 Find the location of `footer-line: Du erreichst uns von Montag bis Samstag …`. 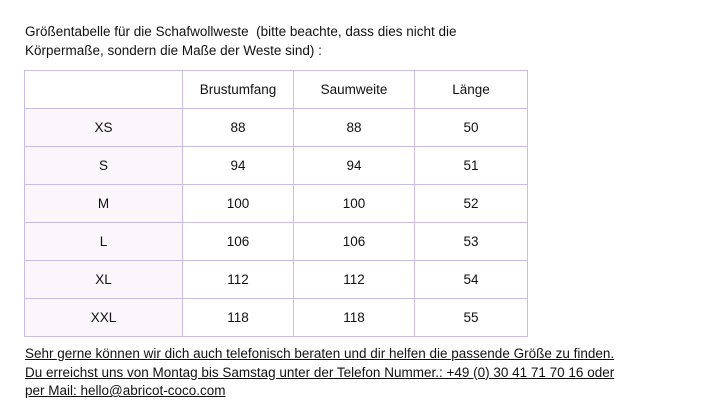

footer-line: Du erreichst uns von Montag bis Samstag … is located at coordinates (320, 372).